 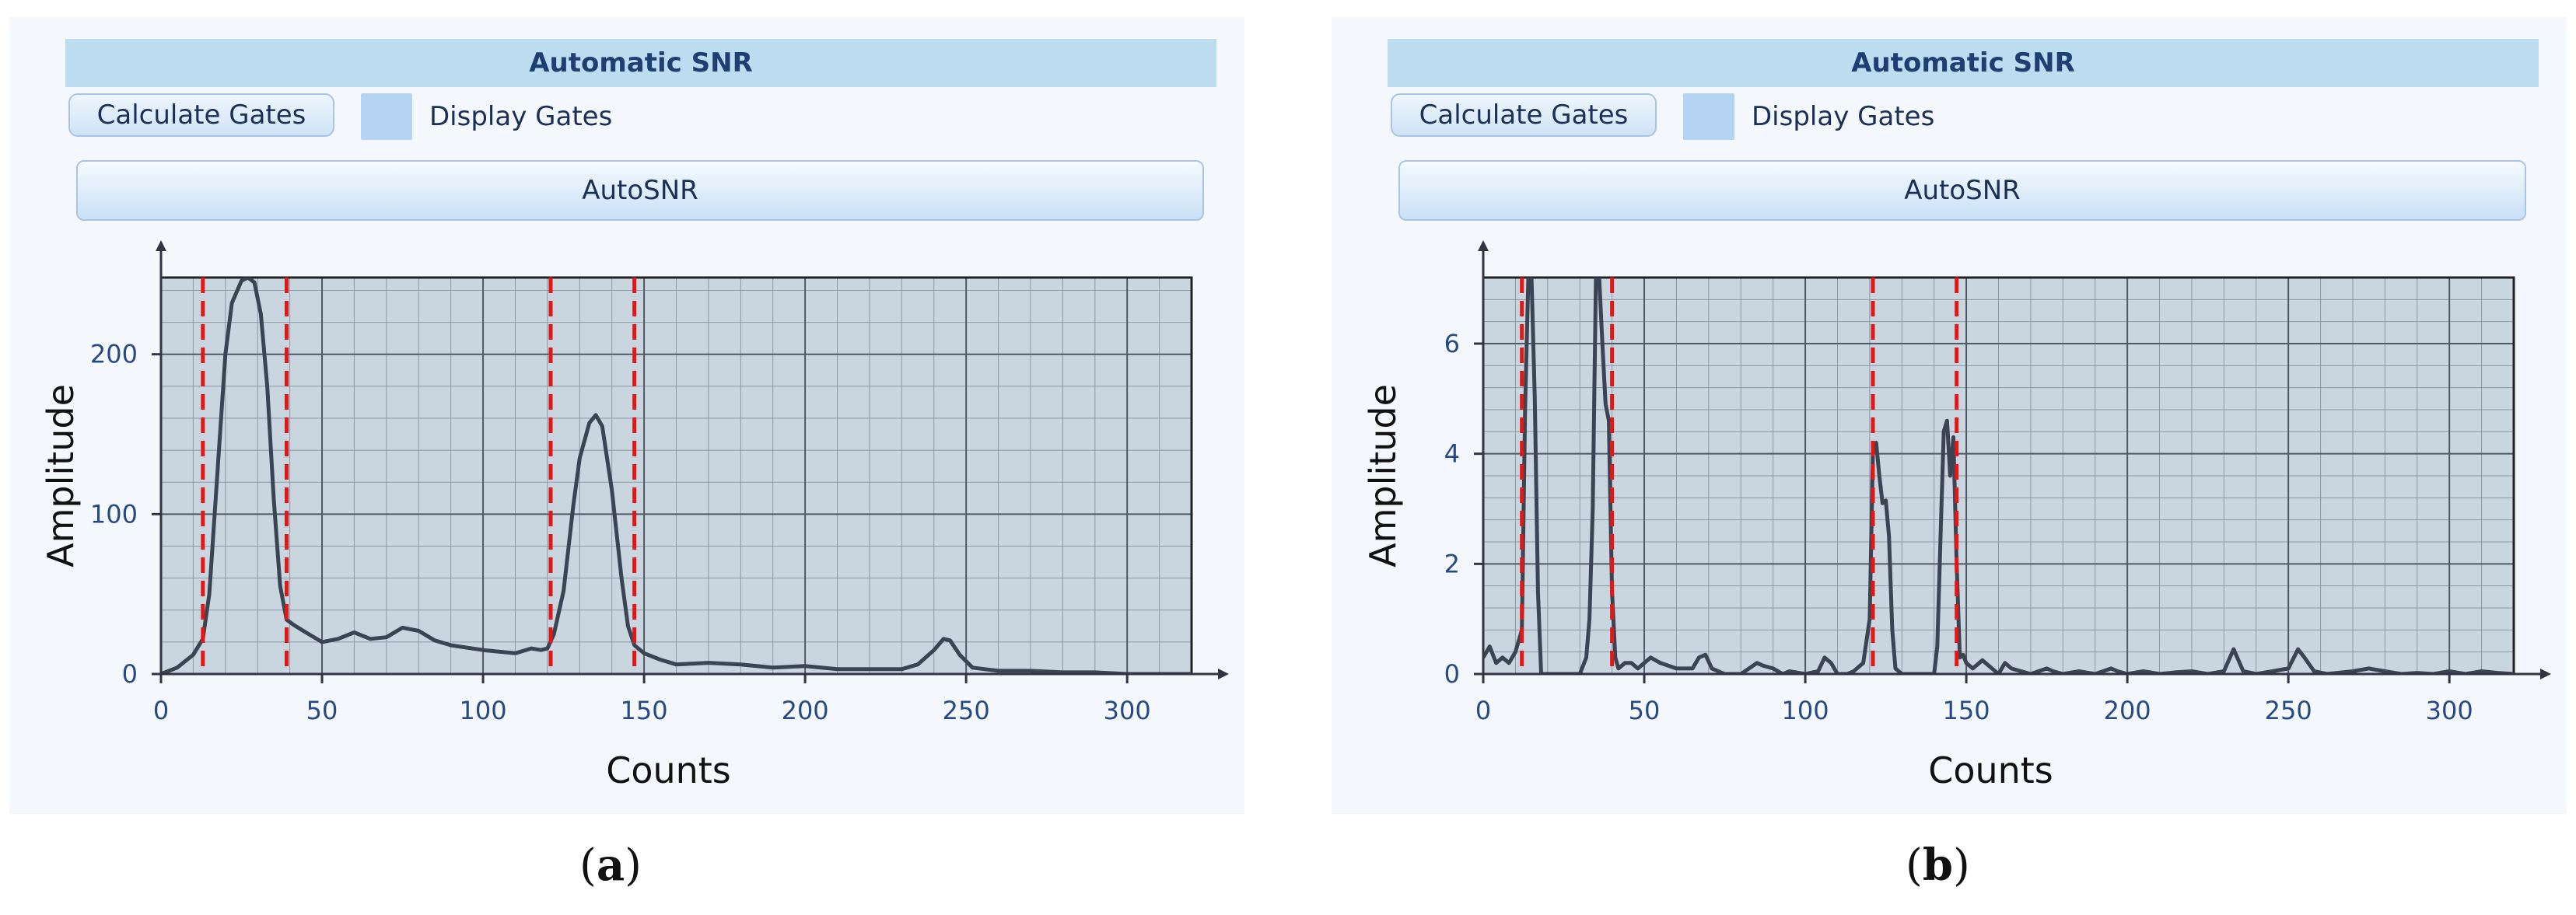 I want to click on y-tick-label: 2, so click(x=1452, y=563).